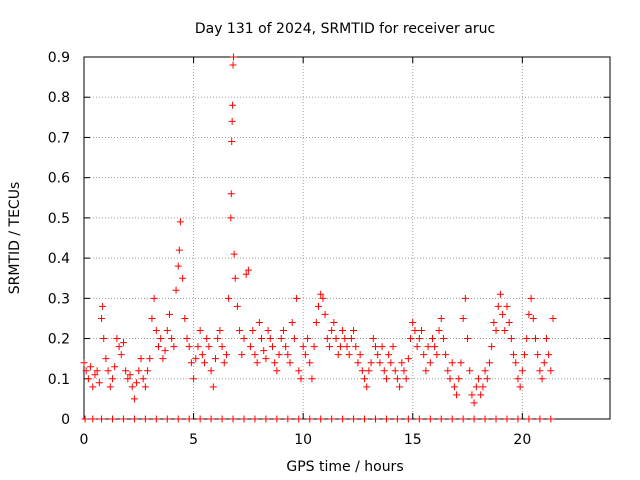 This screenshot has height=480, width=640. What do you see at coordinates (522, 440) in the screenshot?
I see `x-tick-label: 20` at bounding box center [522, 440].